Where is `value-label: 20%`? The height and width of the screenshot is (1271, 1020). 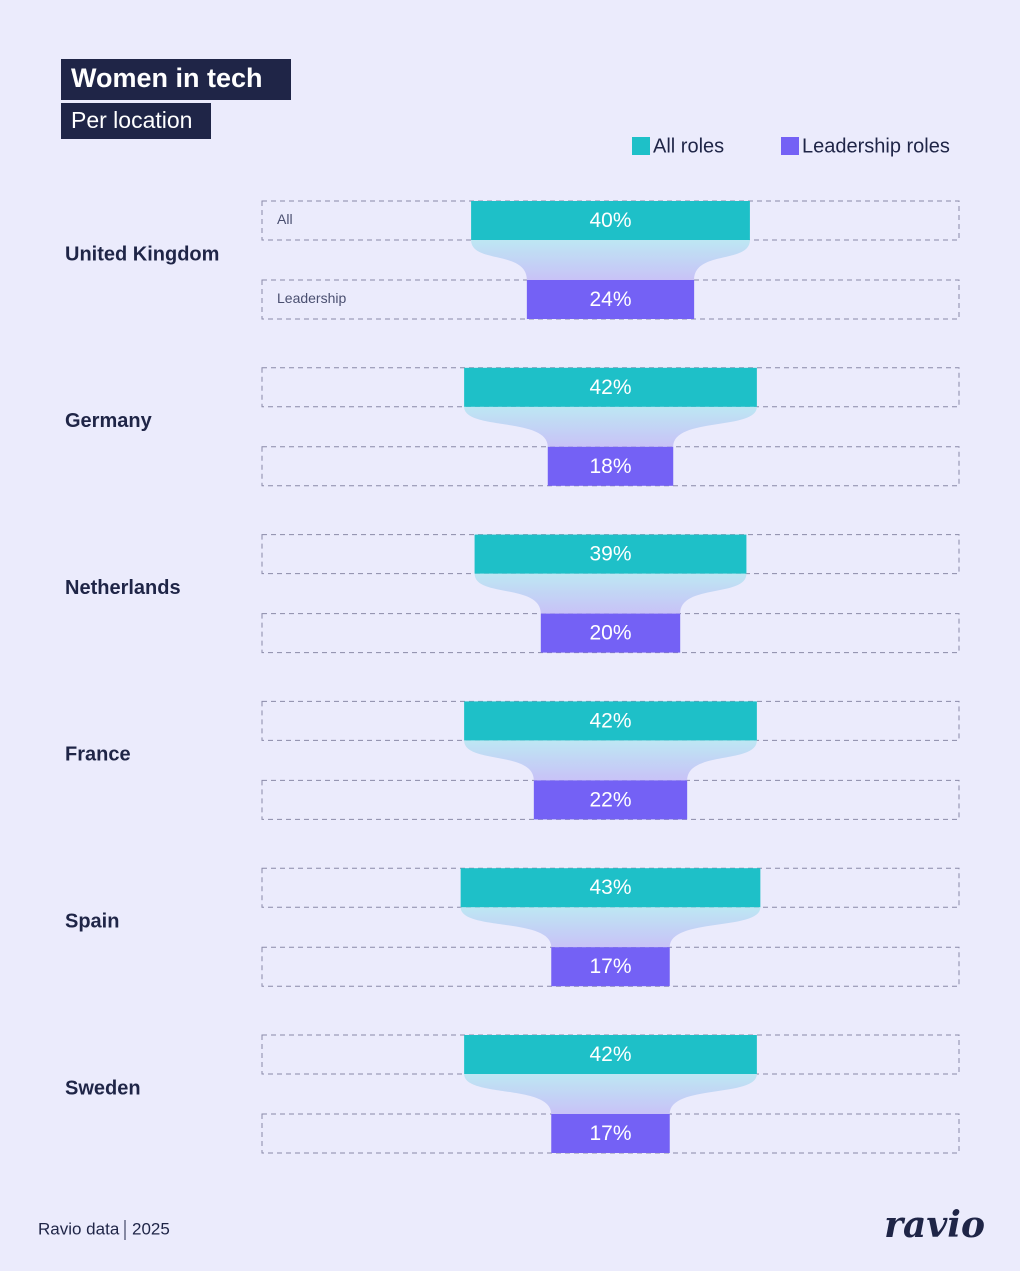 value-label: 20% is located at coordinates (610, 633).